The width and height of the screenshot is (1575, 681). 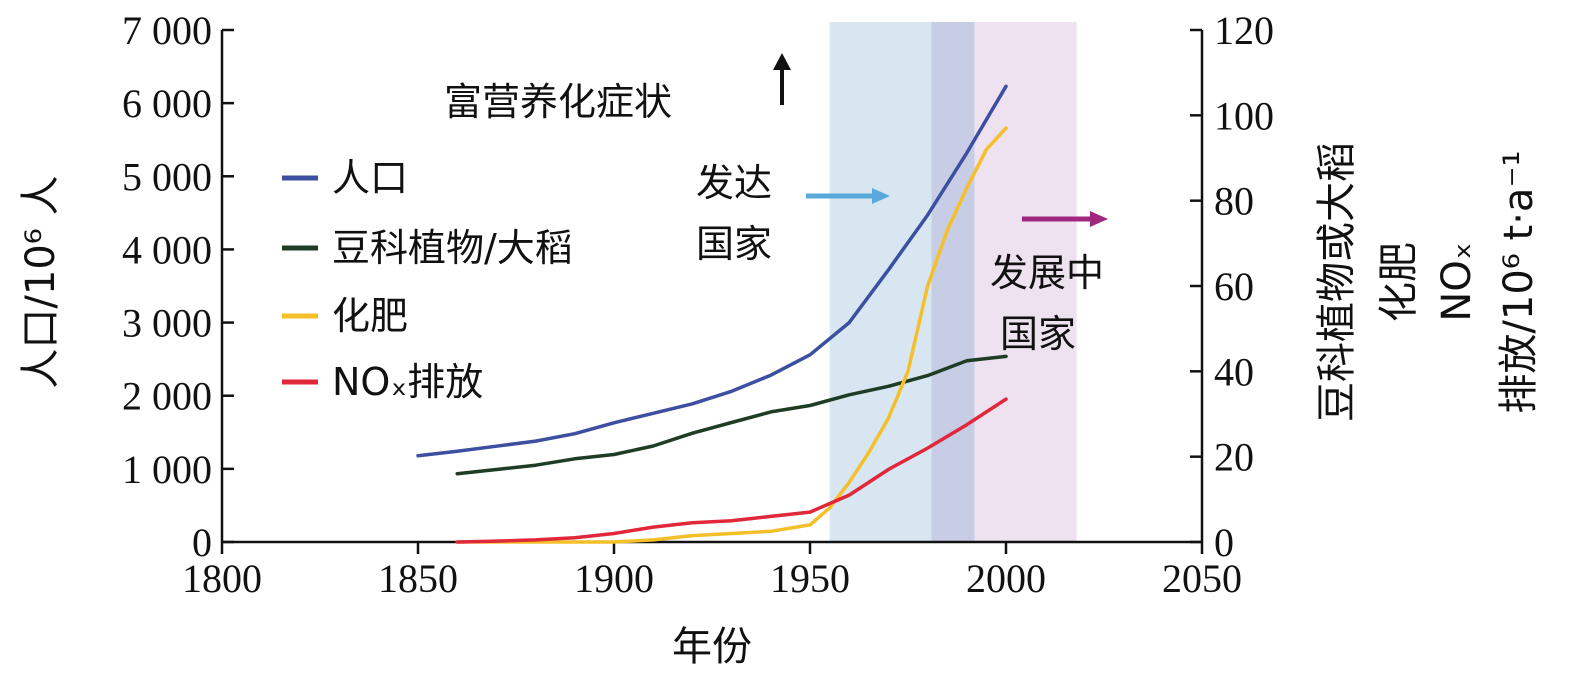 What do you see at coordinates (731, 415) in the screenshot?
I see `series-line-legume` at bounding box center [731, 415].